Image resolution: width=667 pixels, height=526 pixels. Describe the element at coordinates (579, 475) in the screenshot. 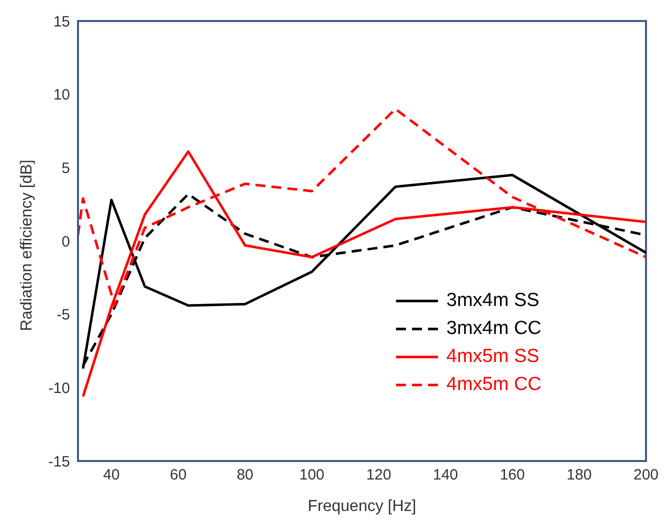

I see `x-tick-label: 180` at that location.